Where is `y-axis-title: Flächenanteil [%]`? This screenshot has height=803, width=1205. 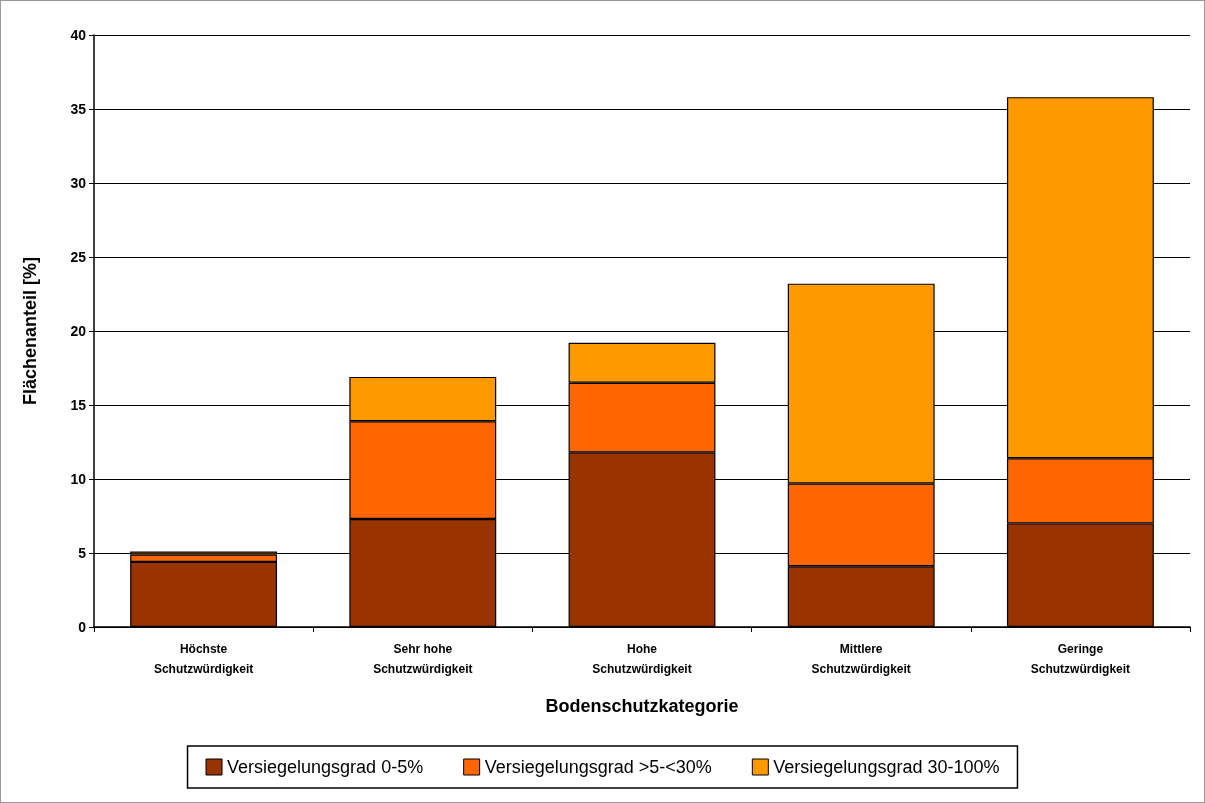 y-axis-title: Flächenanteil [%] is located at coordinates (30, 331).